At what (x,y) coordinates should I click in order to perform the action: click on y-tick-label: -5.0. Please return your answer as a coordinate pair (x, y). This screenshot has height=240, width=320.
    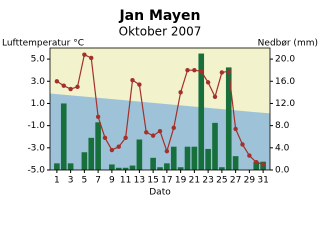
    Looking at the image, I should click on (36, 171).